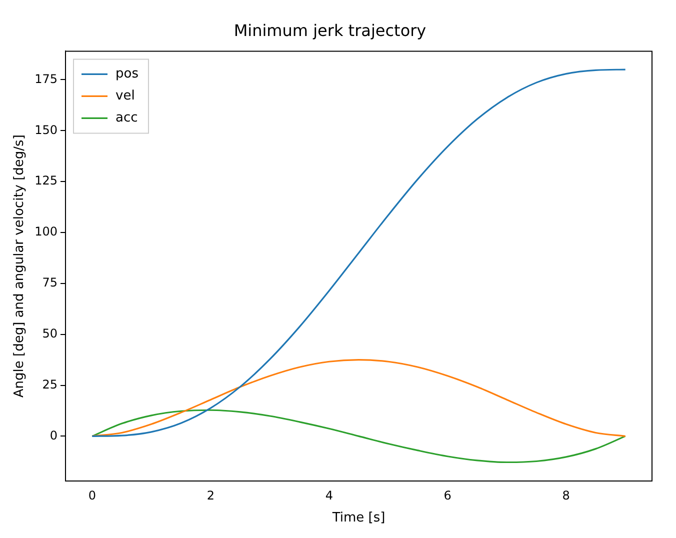  Describe the element at coordinates (54, 435) in the screenshot. I see `y-tick-label: 0` at that location.